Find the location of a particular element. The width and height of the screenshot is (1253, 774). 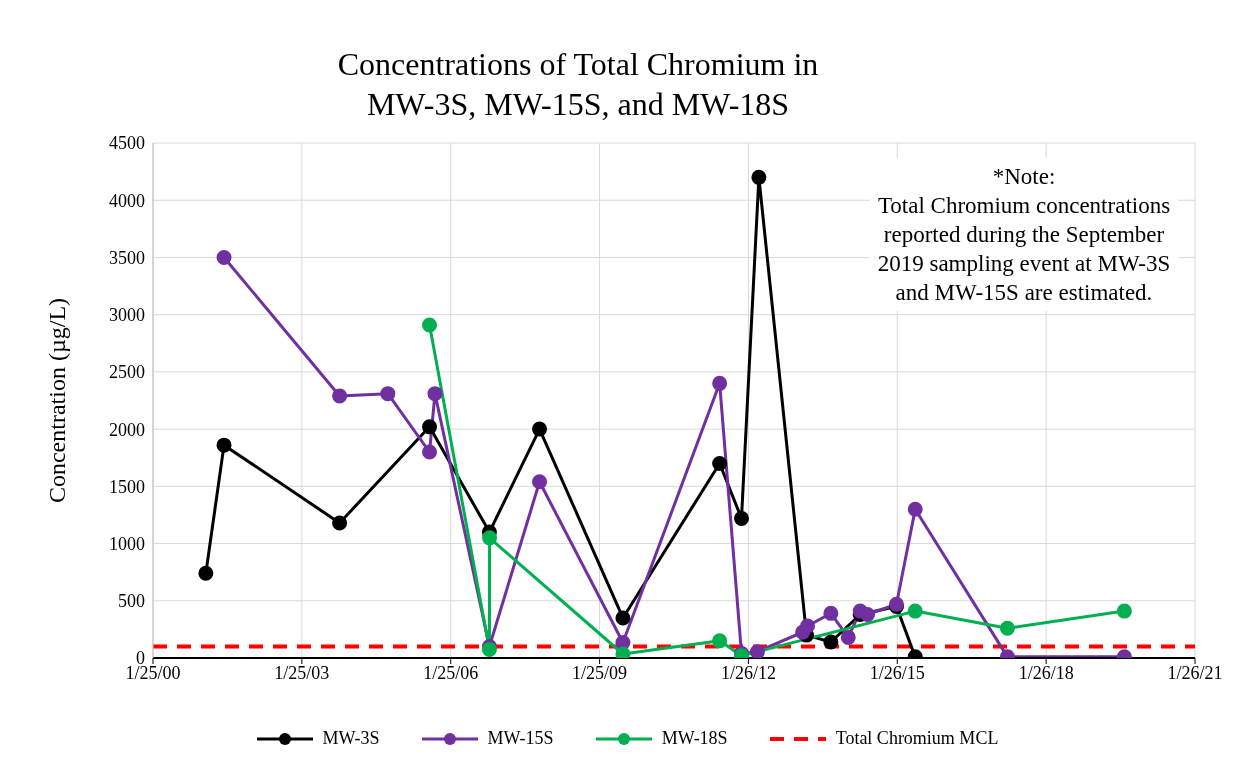

chart-title: Concentrations of Total Chromium in MW-3S, MW-15S, and MW-18S is located at coordinates (578, 84).